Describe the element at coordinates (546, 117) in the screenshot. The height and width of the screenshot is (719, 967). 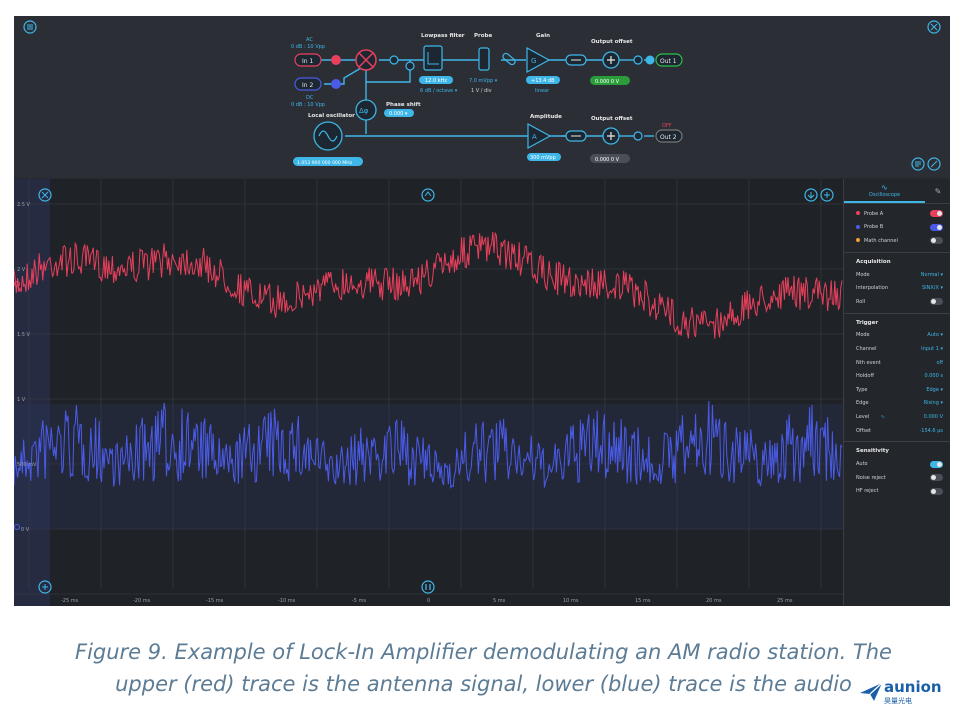
I see `amplitude-title: Amplitude` at that location.